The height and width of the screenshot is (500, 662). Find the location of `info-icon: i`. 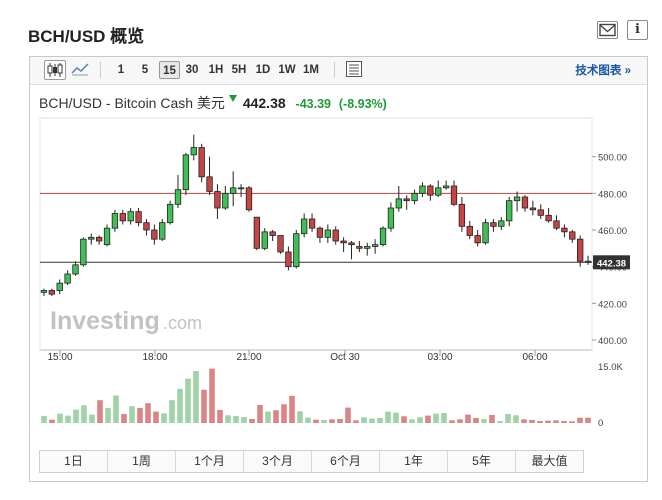

info-icon: i is located at coordinates (637, 29).